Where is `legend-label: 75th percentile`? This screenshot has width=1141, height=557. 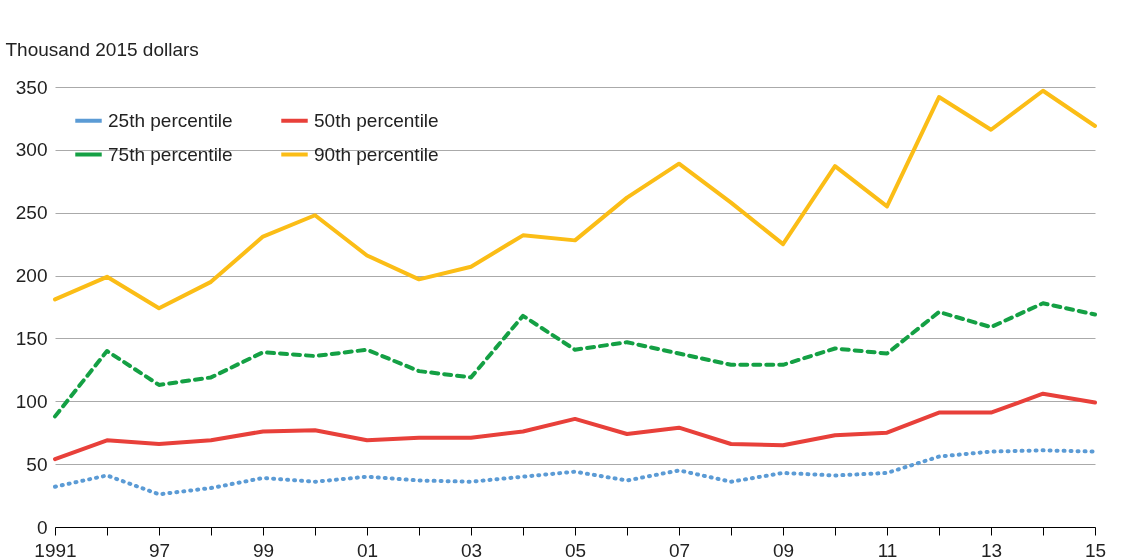
legend-label: 75th percentile is located at coordinates (170, 154).